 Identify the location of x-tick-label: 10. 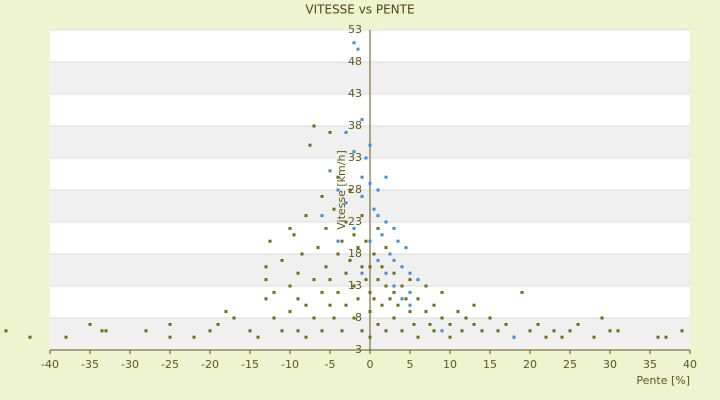
(450, 364).